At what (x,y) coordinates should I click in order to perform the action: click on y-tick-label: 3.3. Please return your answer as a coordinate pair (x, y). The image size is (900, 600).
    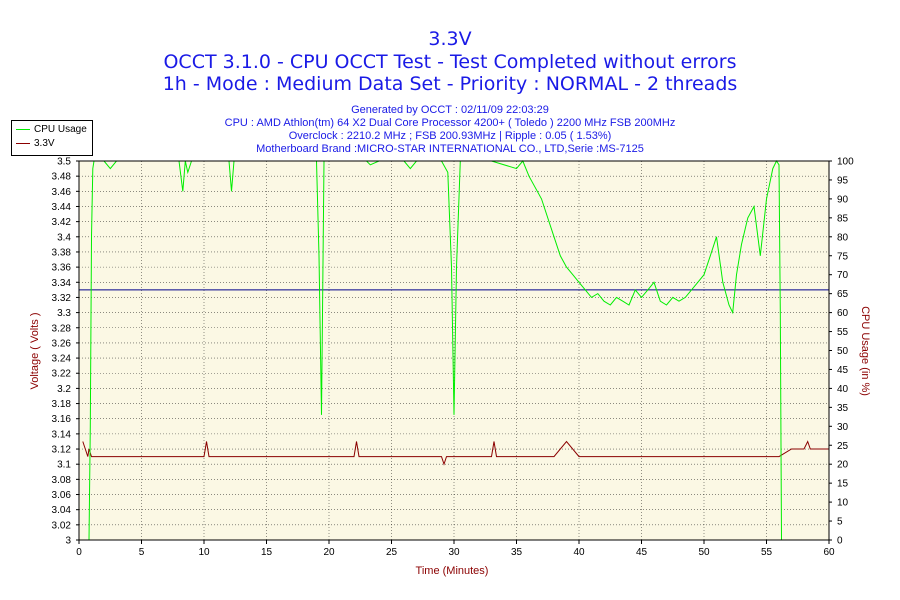
    Looking at the image, I should click on (64, 313).